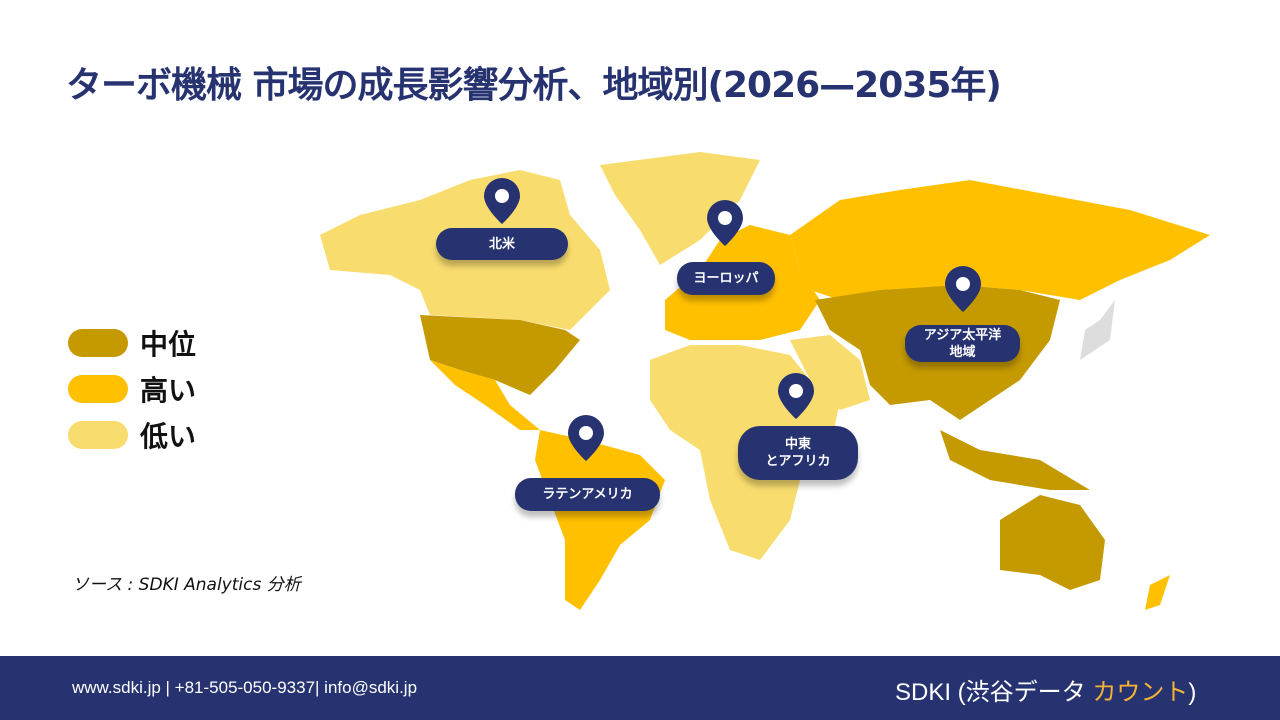 Image resolution: width=1280 pixels, height=720 pixels. What do you see at coordinates (132, 343) in the screenshot?
I see `legend-item-mid: 中位` at bounding box center [132, 343].